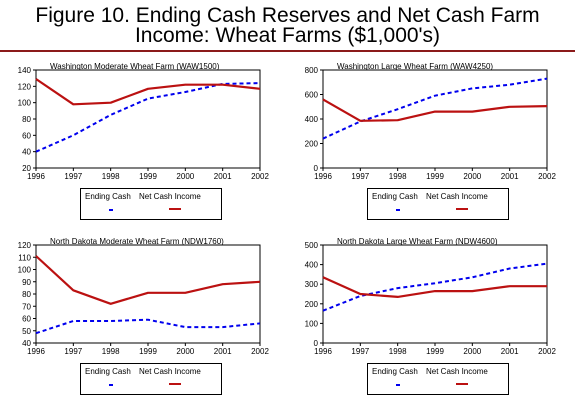  I want to click on chart-title: Washington Moderate Wheat Farm (WAW1500), so click(135, 66).